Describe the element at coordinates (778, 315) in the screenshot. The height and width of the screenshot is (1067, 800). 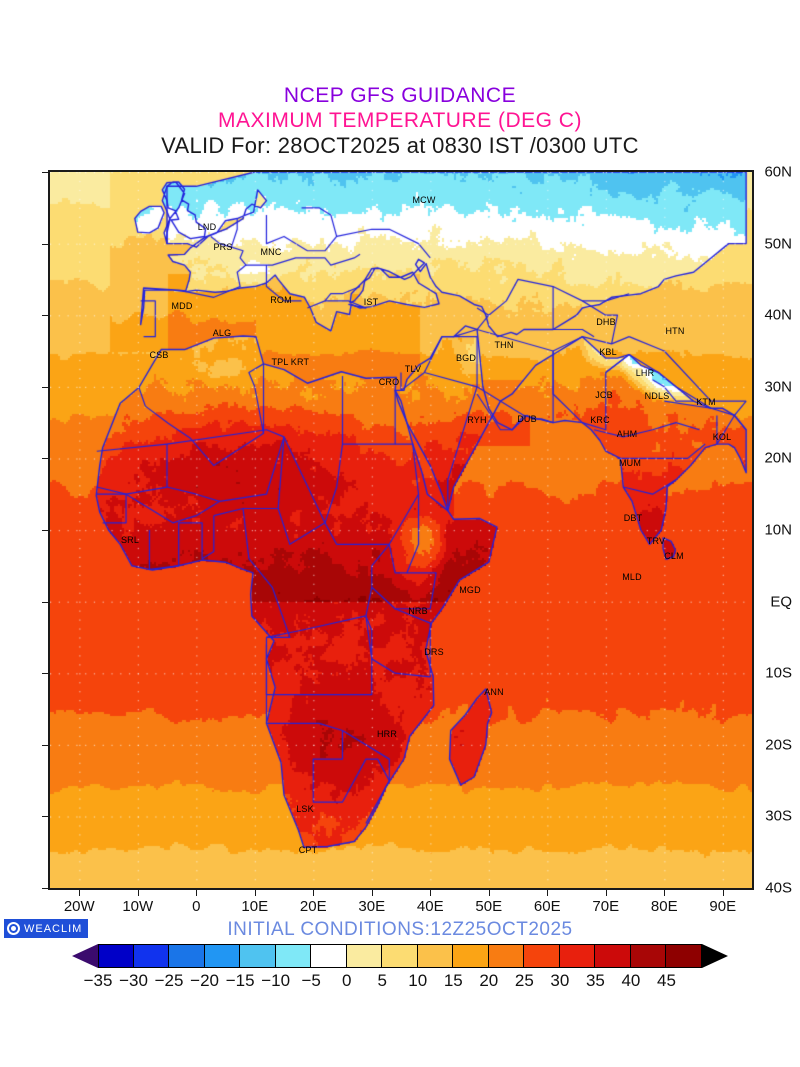
I see `latitude-tick-label: 40N` at that location.